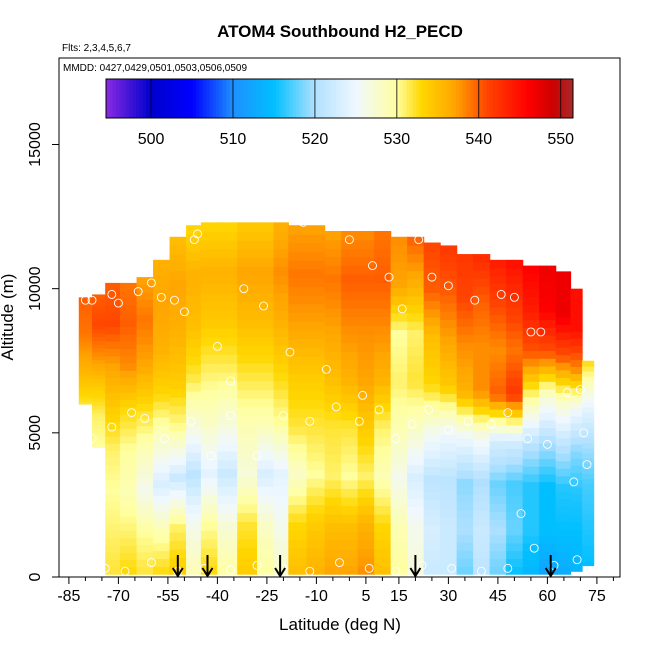 The height and width of the screenshot is (650, 650). Describe the element at coordinates (233, 139) in the screenshot. I see `colorbar-tick-label: 510` at that location.